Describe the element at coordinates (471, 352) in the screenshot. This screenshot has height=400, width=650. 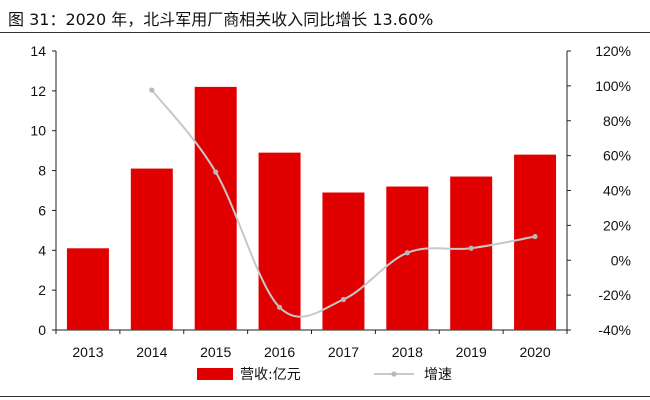
I see `x-tick-label: 2019` at that location.